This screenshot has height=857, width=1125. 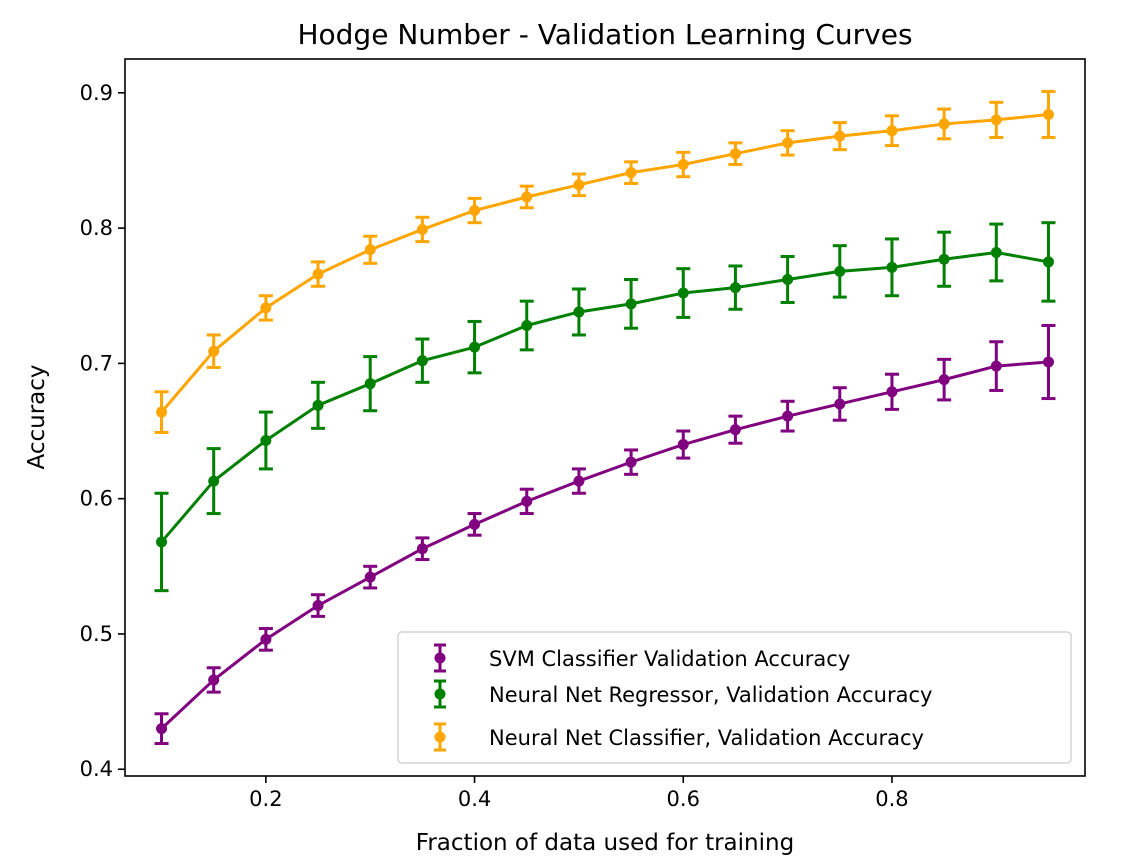 What do you see at coordinates (474, 799) in the screenshot?
I see `x-tick-label: 0.4` at bounding box center [474, 799].